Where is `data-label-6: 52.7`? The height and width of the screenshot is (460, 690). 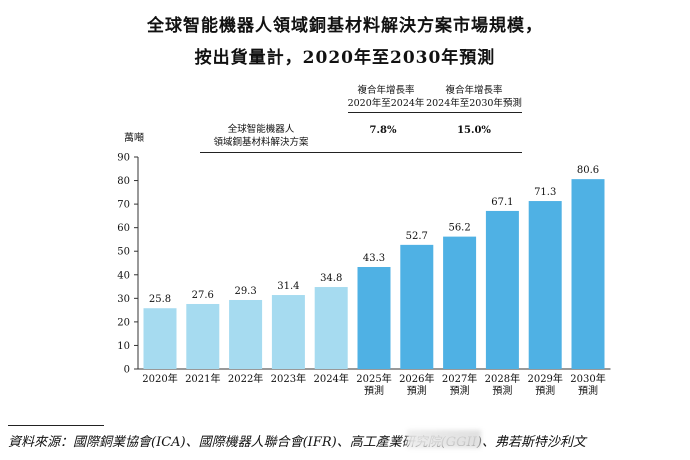
data-label-6: 52.7 is located at coordinates (417, 236).